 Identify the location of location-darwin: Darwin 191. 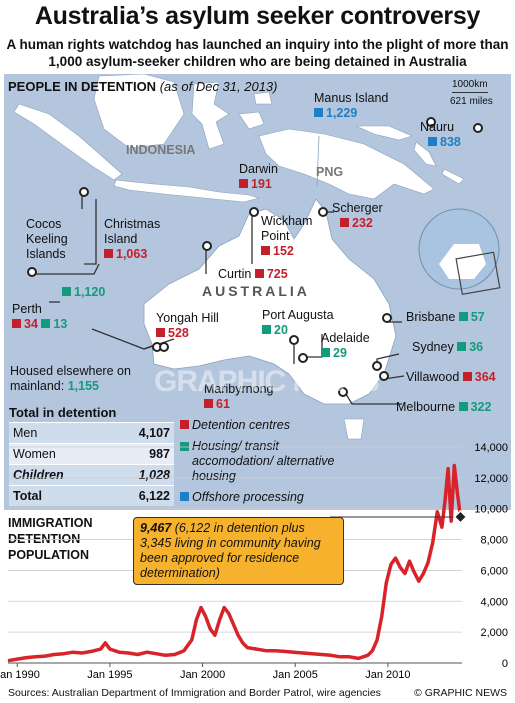
(258, 176).